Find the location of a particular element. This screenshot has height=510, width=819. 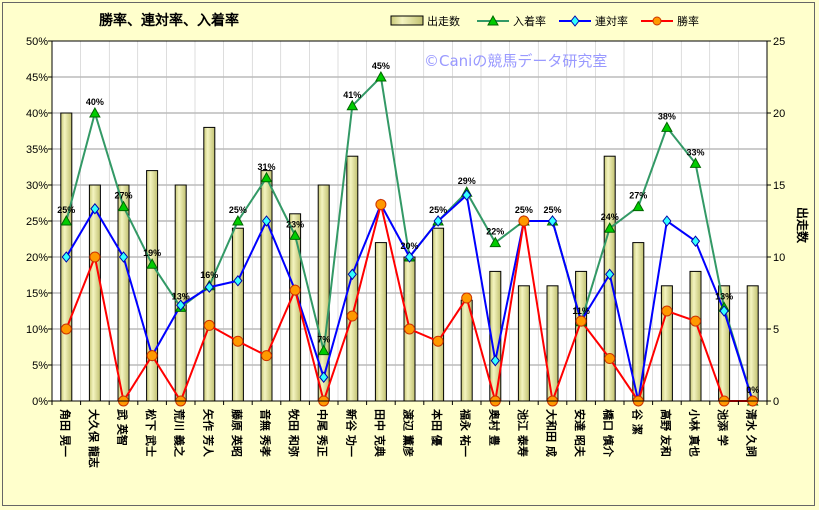

category-label: 池江 泰寿 is located at coordinates (523, 433).